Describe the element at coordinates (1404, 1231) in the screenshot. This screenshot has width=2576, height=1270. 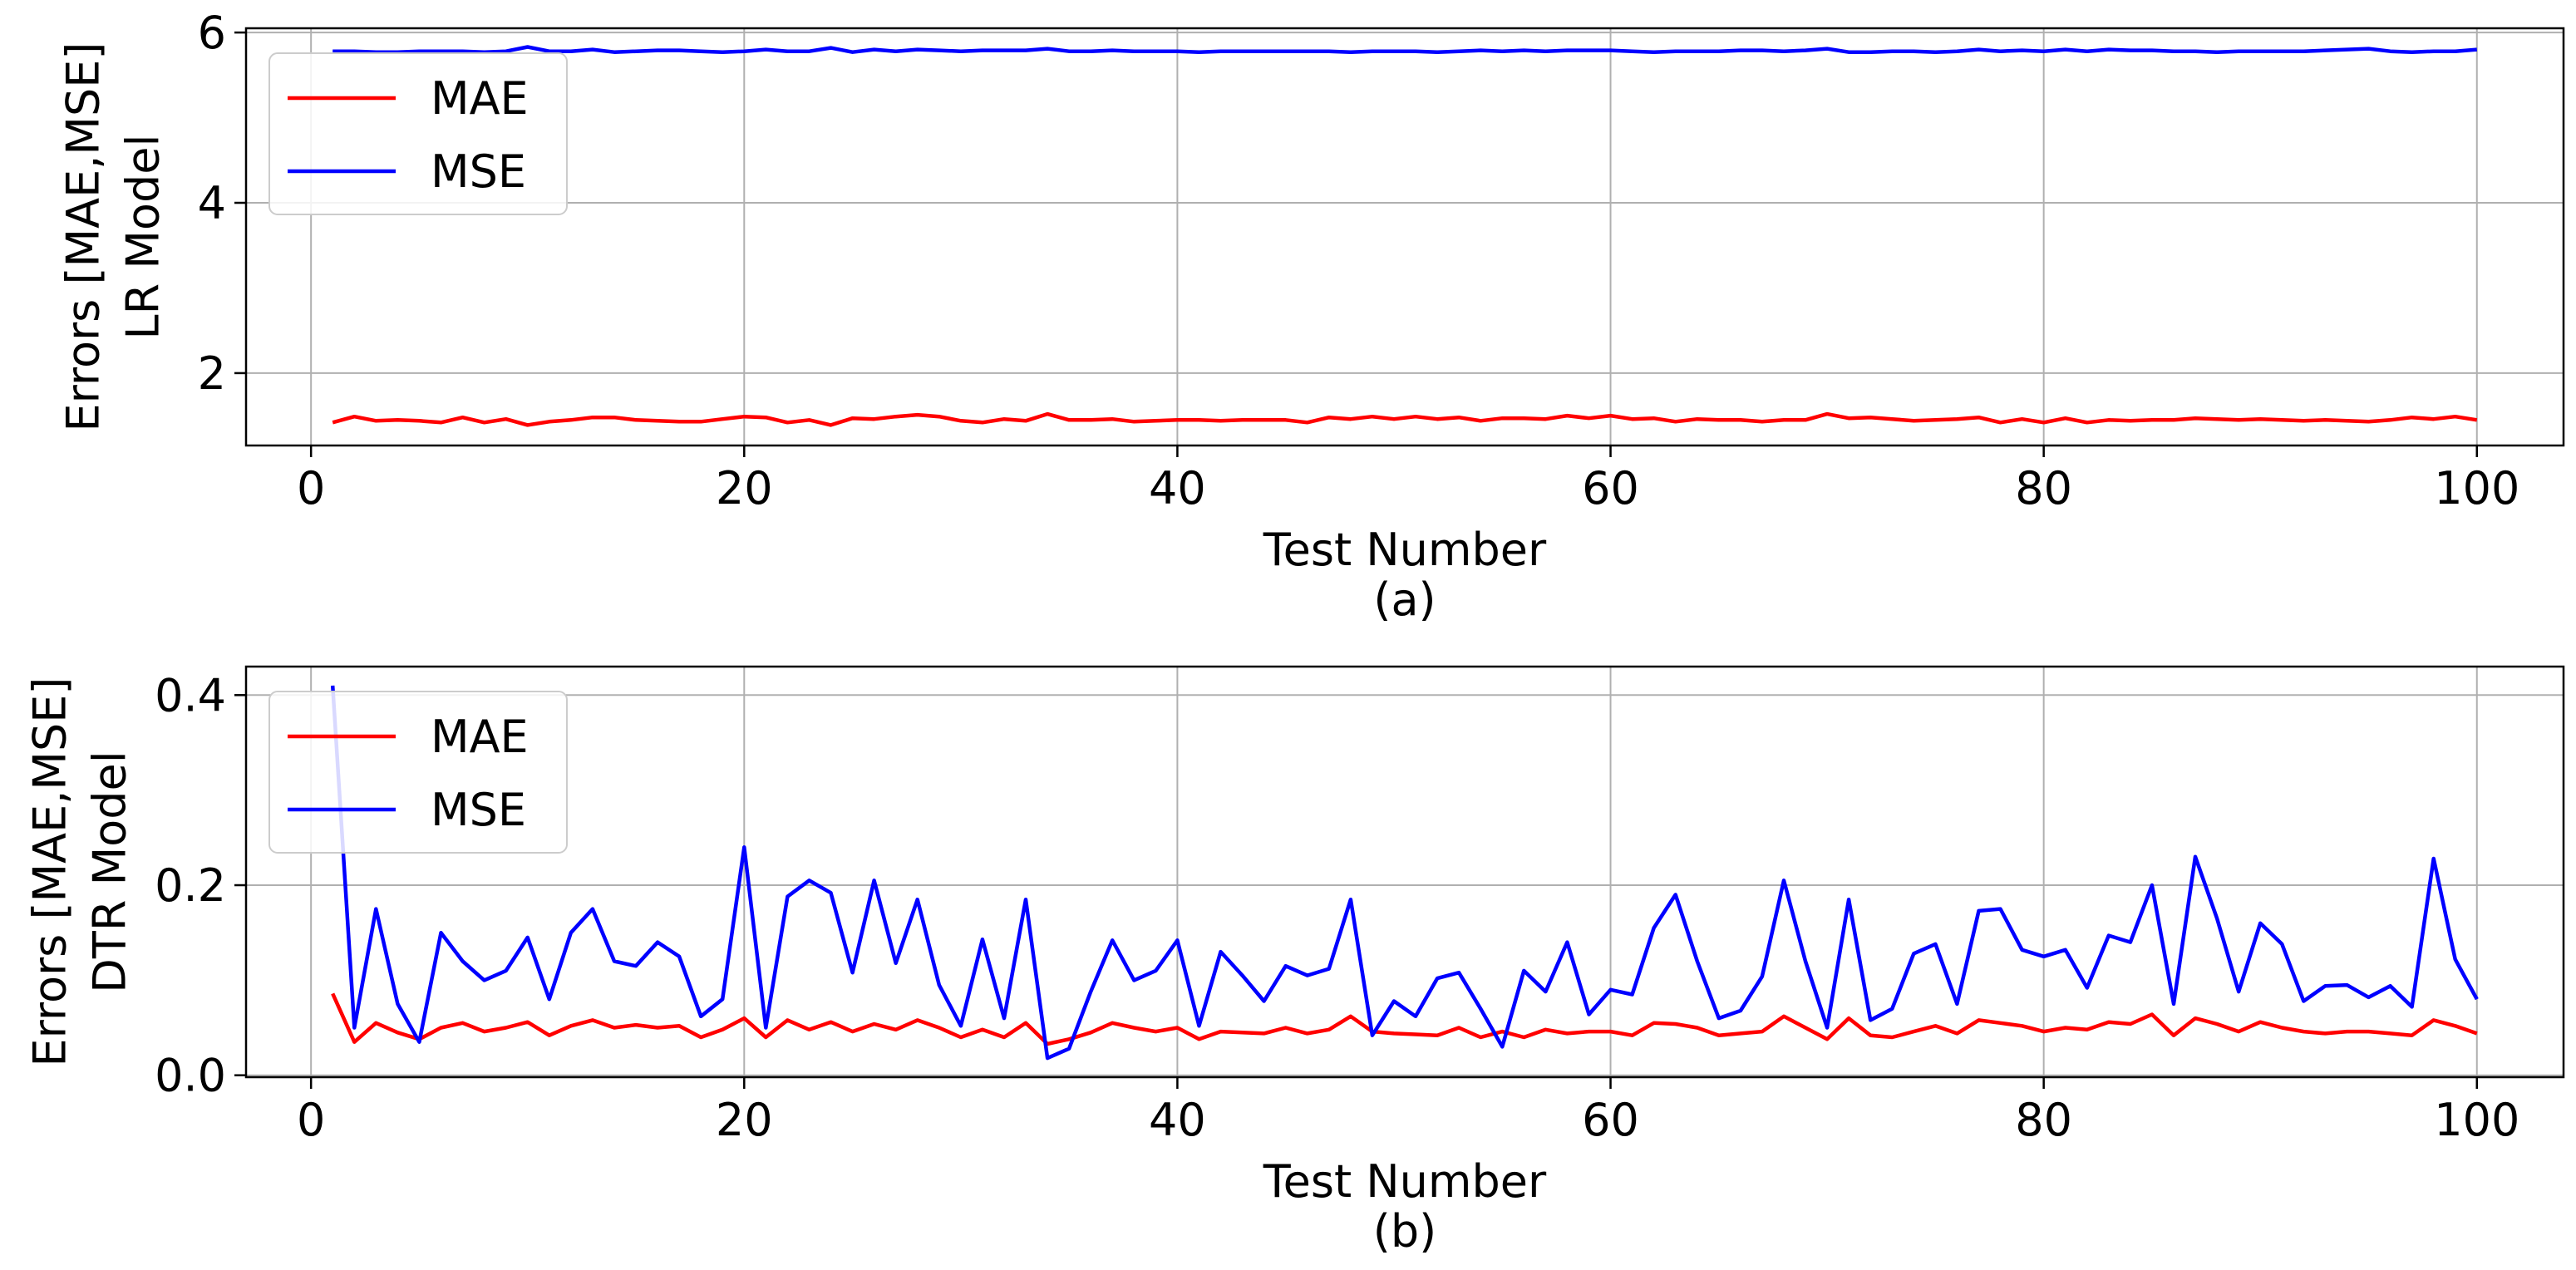
I see `panel-caption: (b)` at that location.